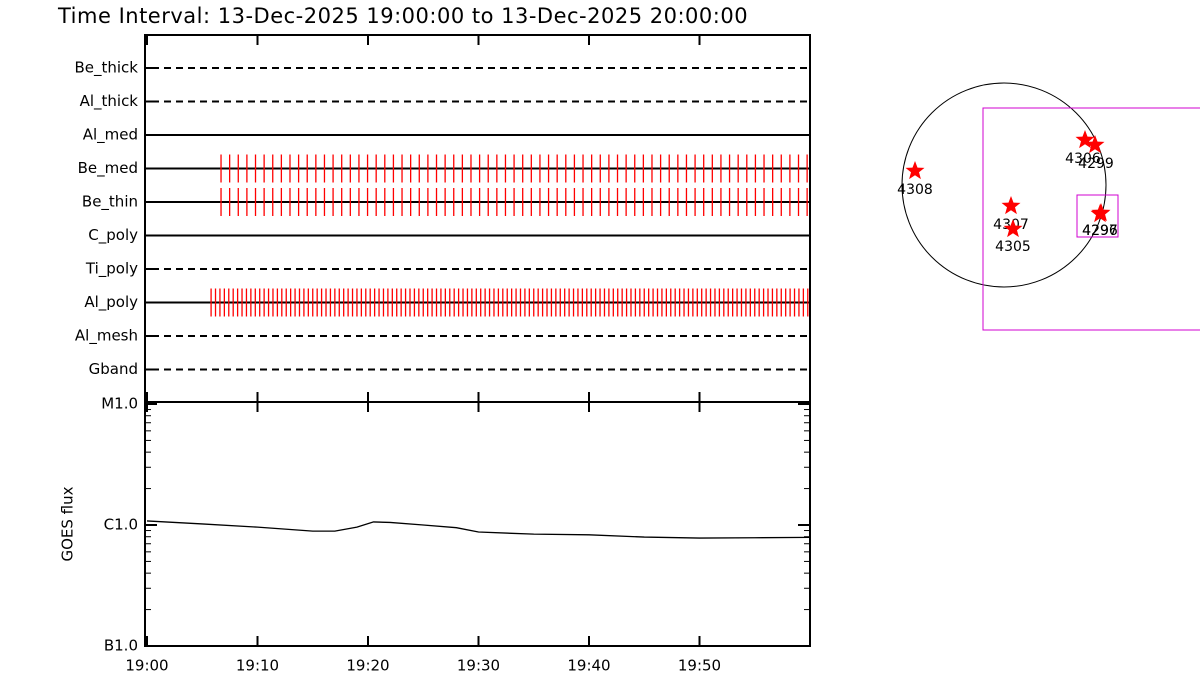 This screenshot has width=1200, height=700. What do you see at coordinates (257, 666) in the screenshot?
I see `x-tick-label: 19:10` at bounding box center [257, 666].